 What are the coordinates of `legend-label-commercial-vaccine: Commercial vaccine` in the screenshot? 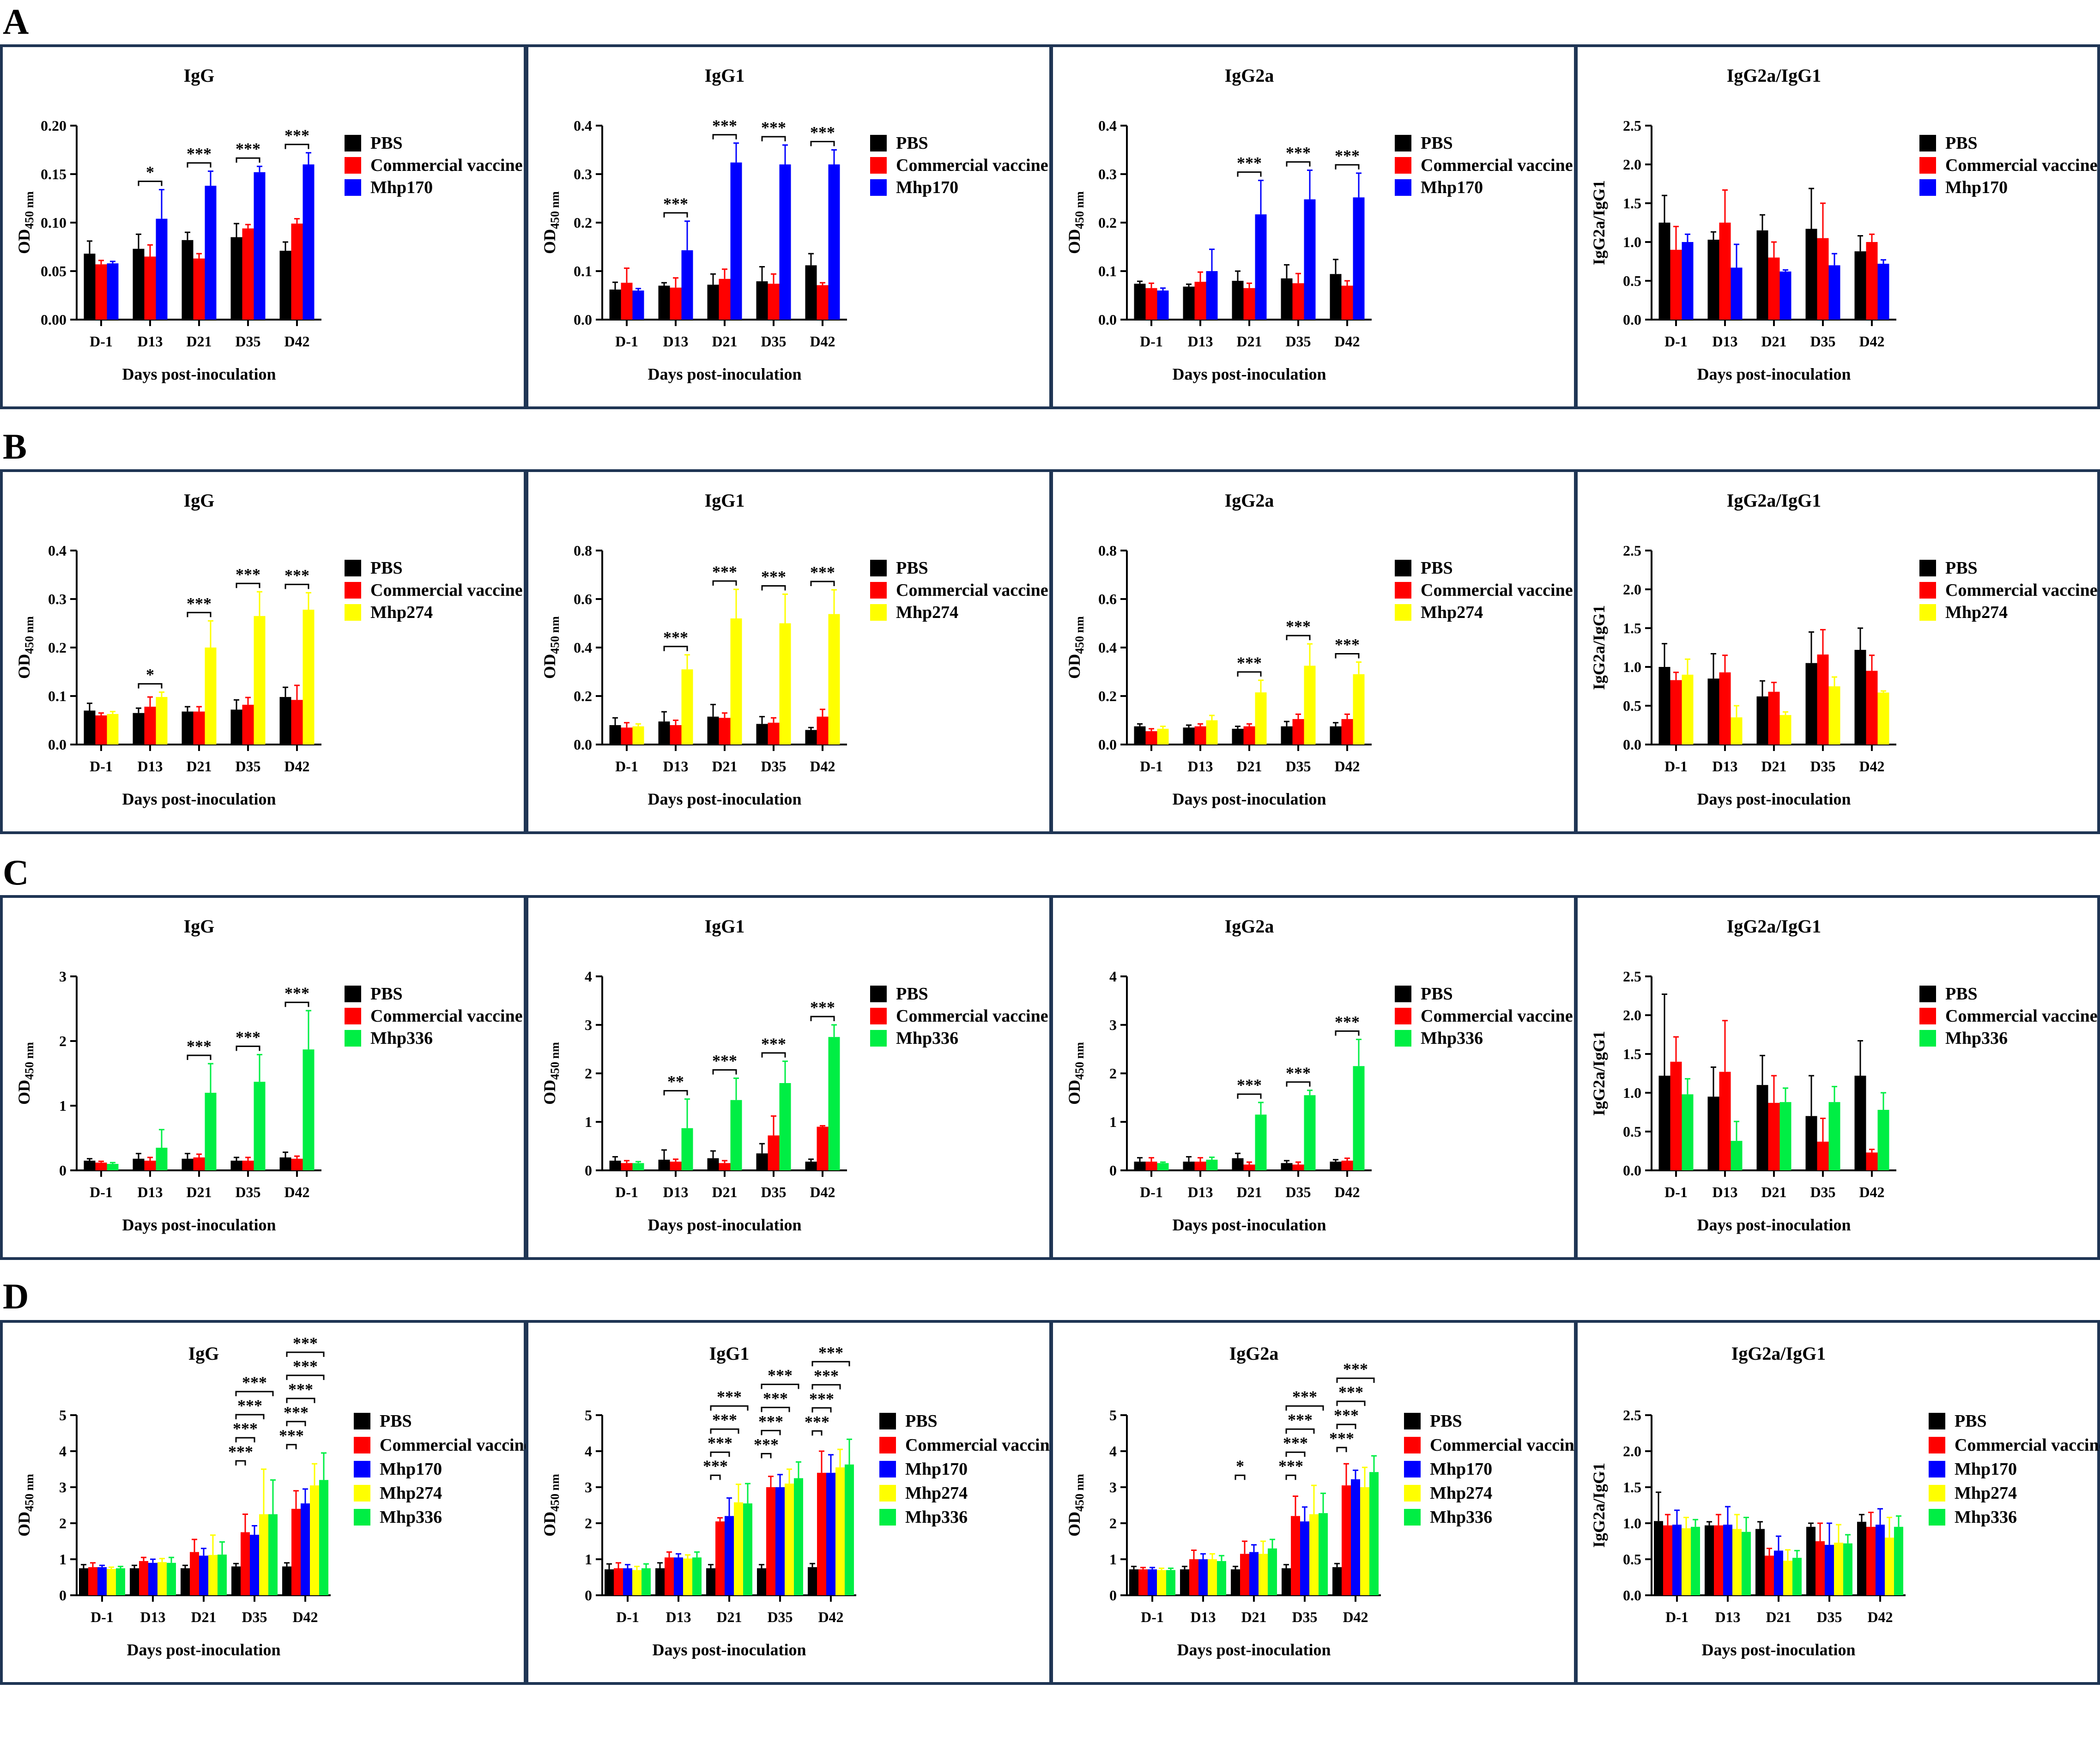 It's located at (1505, 1445).